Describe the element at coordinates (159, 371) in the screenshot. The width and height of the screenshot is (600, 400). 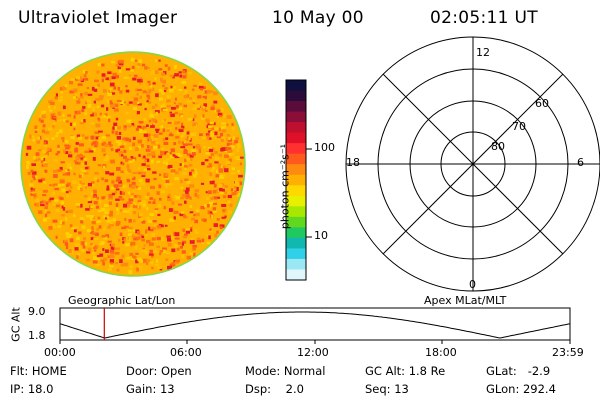
I see `status-door: Door: Open` at that location.